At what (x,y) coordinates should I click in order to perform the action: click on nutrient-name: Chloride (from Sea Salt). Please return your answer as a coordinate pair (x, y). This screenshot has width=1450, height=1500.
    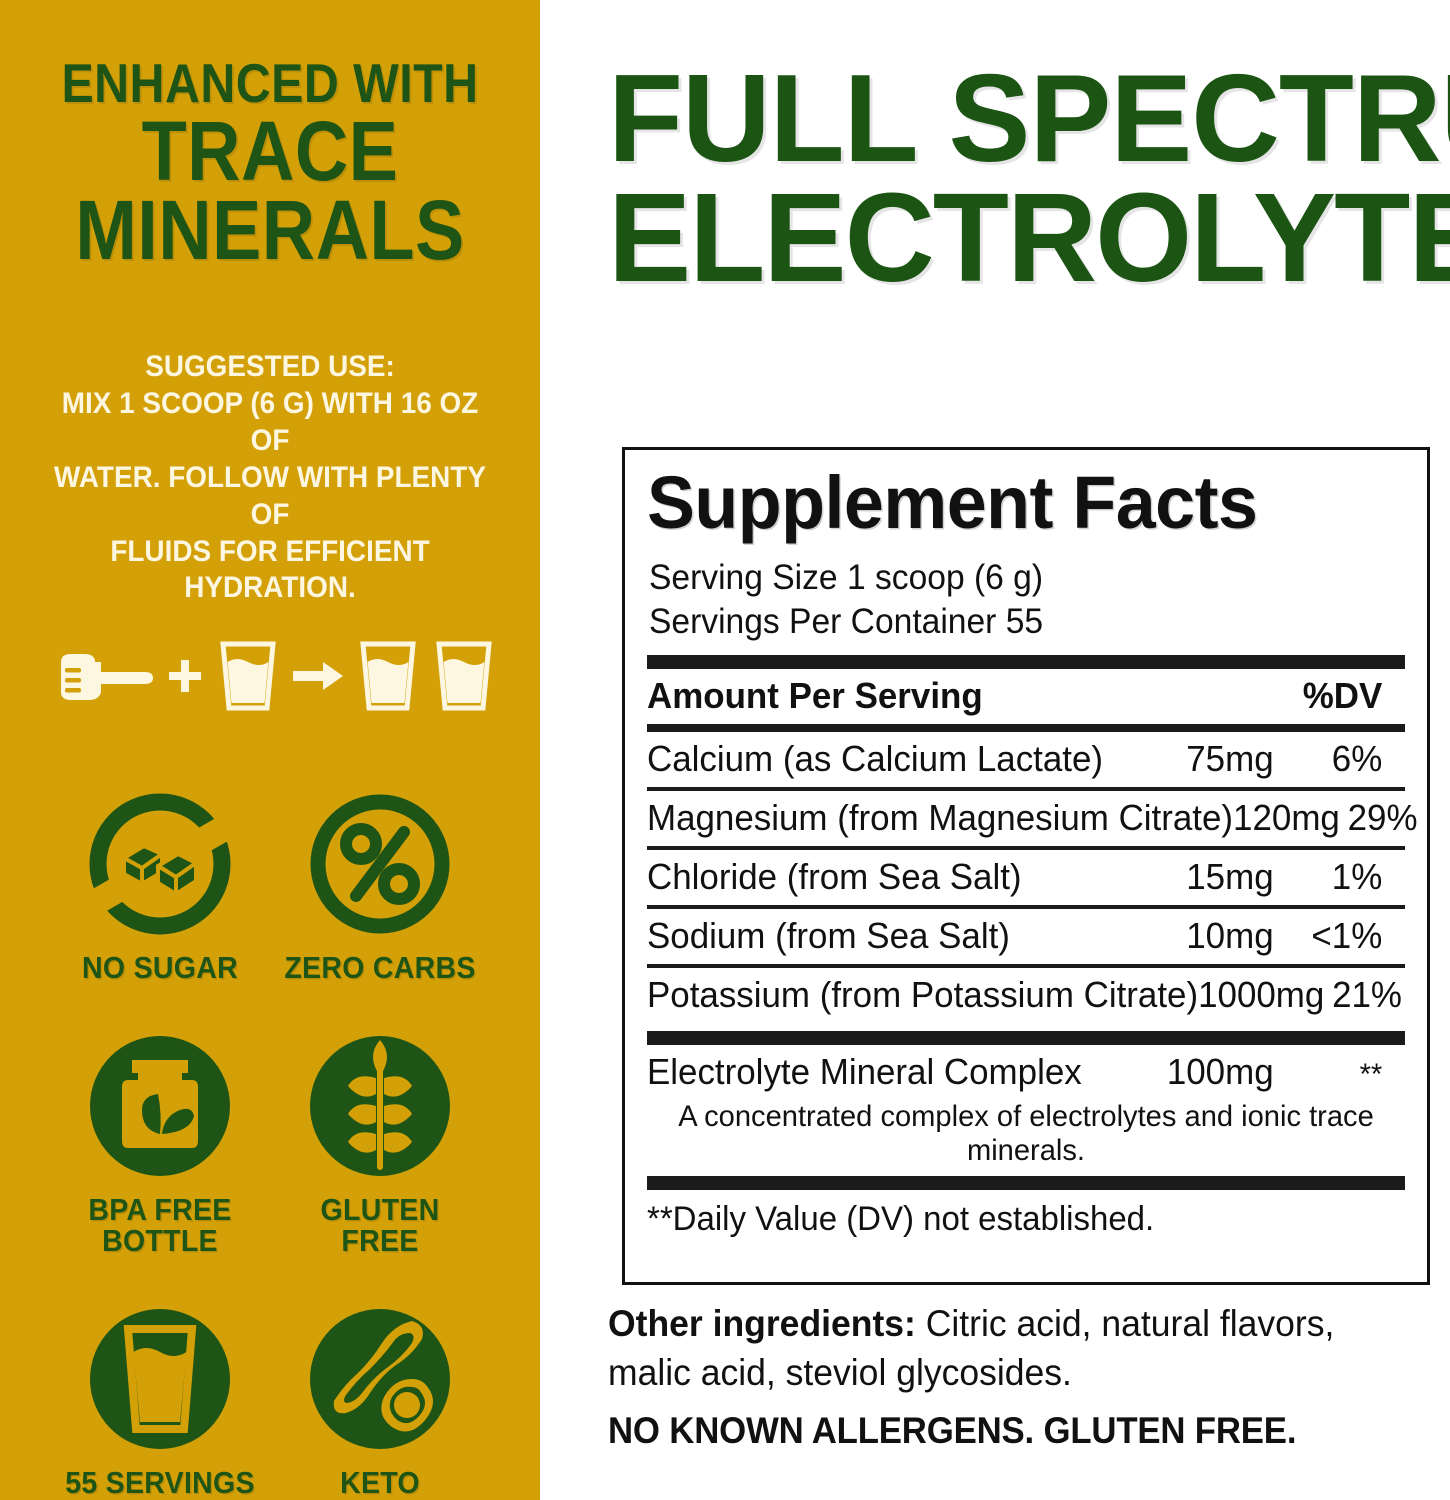
    Looking at the image, I should click on (834, 876).